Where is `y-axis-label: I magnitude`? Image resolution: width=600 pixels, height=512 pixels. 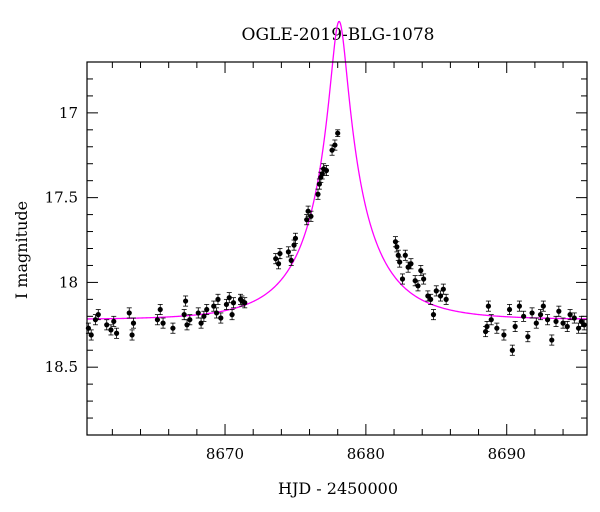
y-axis-label: I magnitude is located at coordinates (21, 250).